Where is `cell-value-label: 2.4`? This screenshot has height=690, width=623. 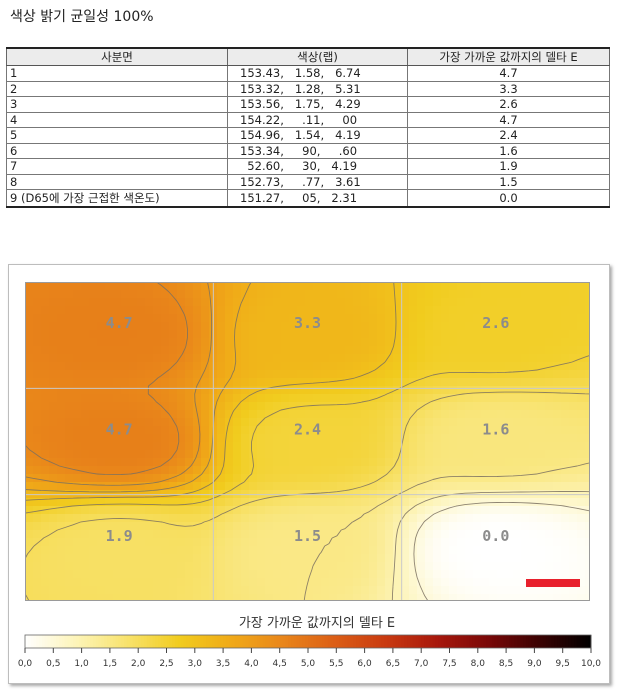 cell-value-label: 2.4 is located at coordinates (307, 430).